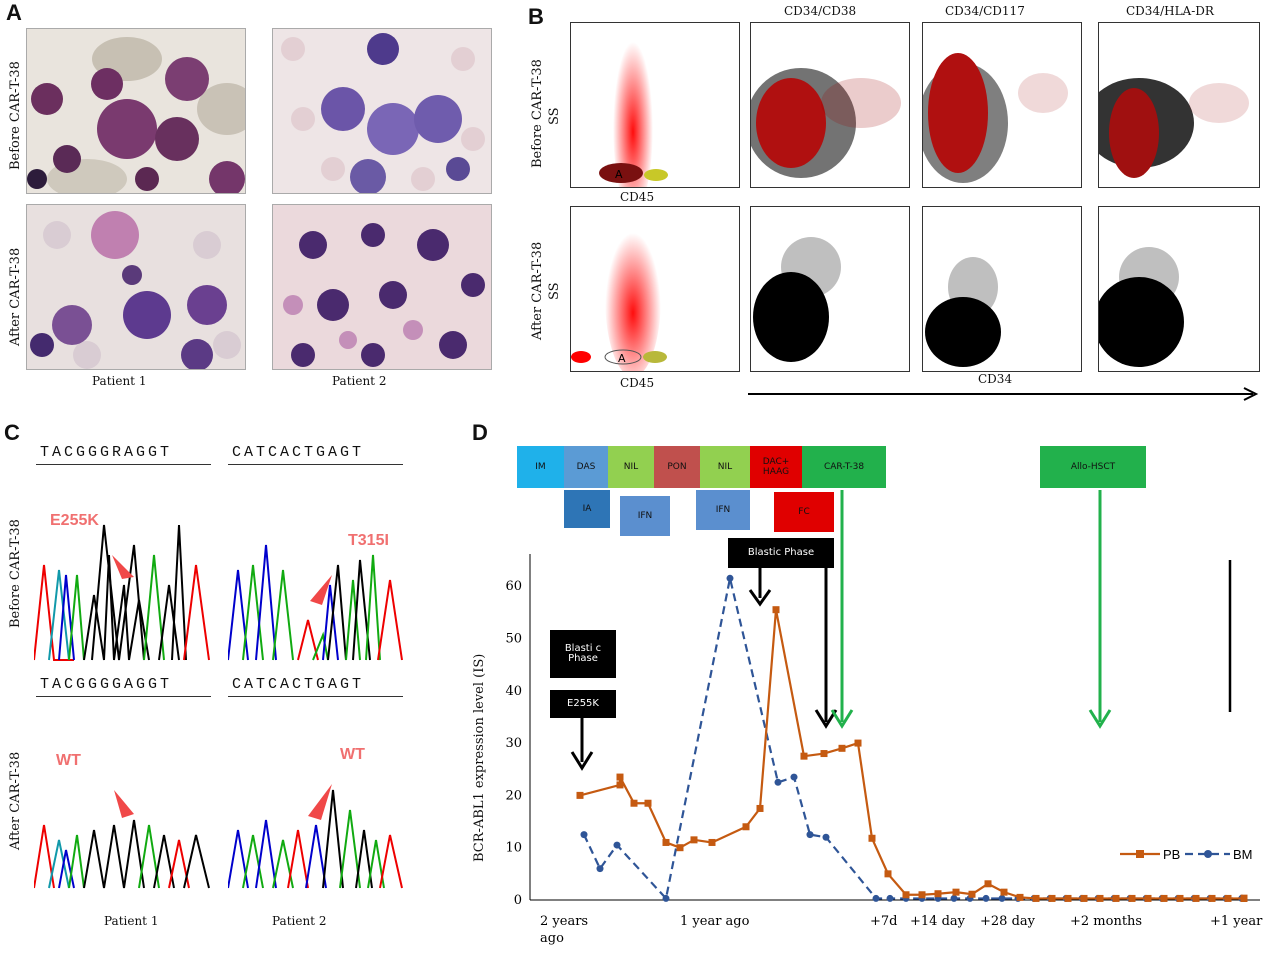  Describe the element at coordinates (844, 467) in the screenshot. I see `timeline-car-t-38: CAR-T-38` at that location.